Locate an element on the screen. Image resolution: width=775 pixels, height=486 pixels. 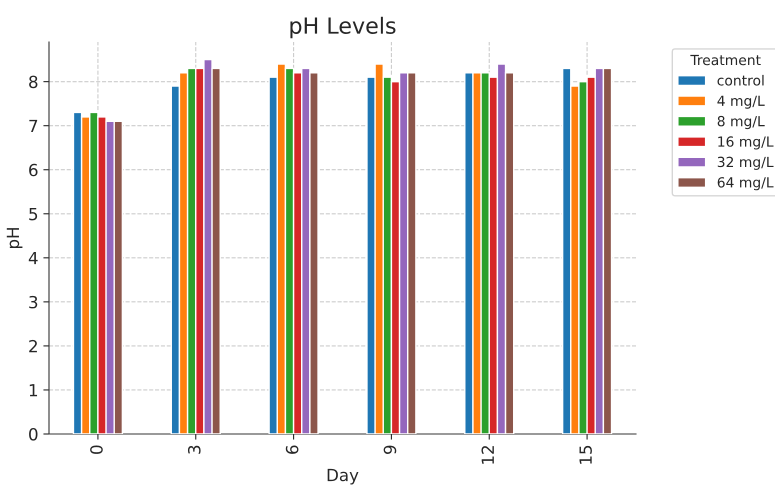
y-tick-label: 3 is located at coordinates (33, 302).